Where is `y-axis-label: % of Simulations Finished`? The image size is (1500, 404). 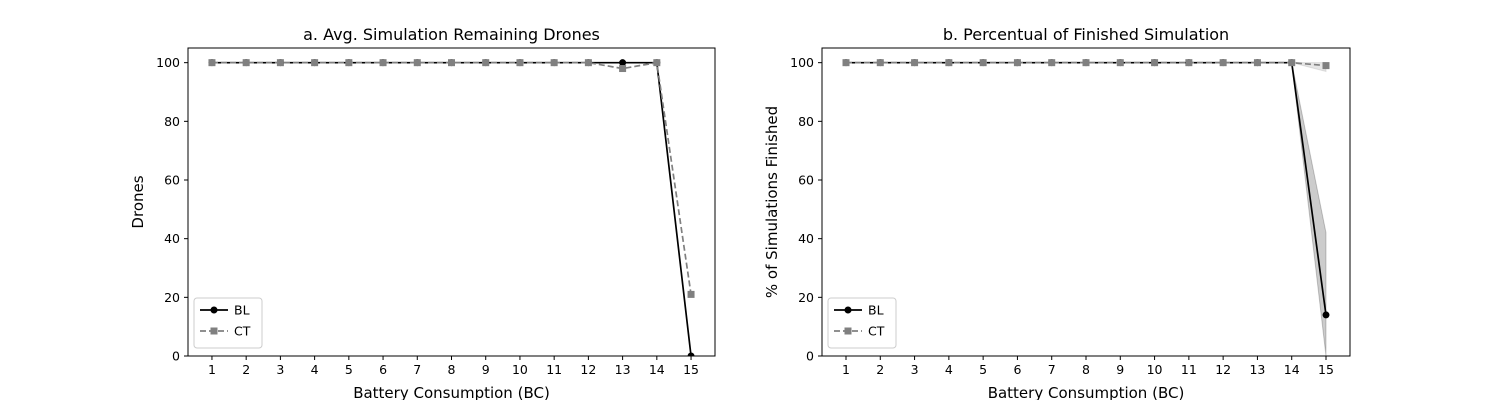 y-axis-label: % of Simulations Finished is located at coordinates (772, 202).